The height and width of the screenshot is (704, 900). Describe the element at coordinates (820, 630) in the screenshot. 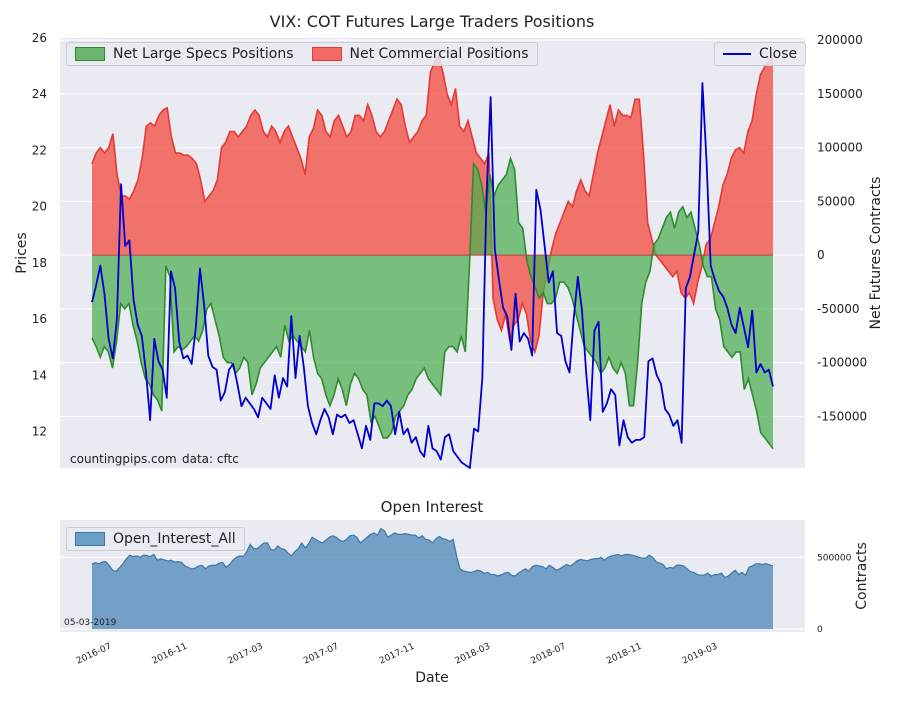

I see `oi-y-tick-label: 0` at that location.